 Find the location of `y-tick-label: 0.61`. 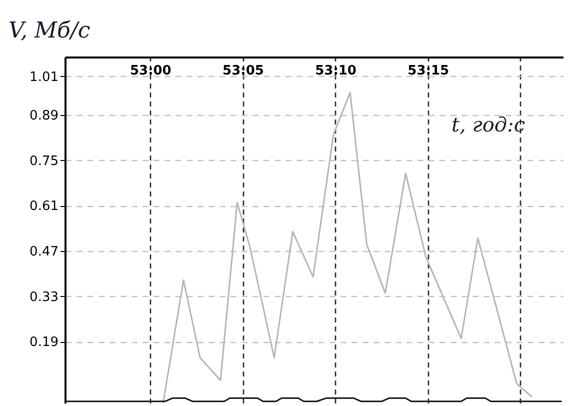

y-tick-label: 0.61 is located at coordinates (44, 206).